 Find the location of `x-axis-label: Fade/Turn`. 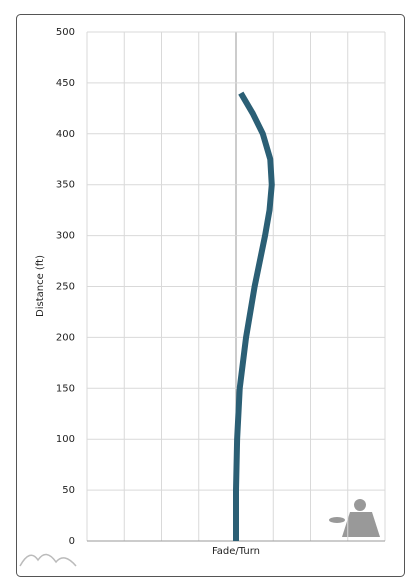

x-axis-label: Fade/Turn is located at coordinates (236, 551).